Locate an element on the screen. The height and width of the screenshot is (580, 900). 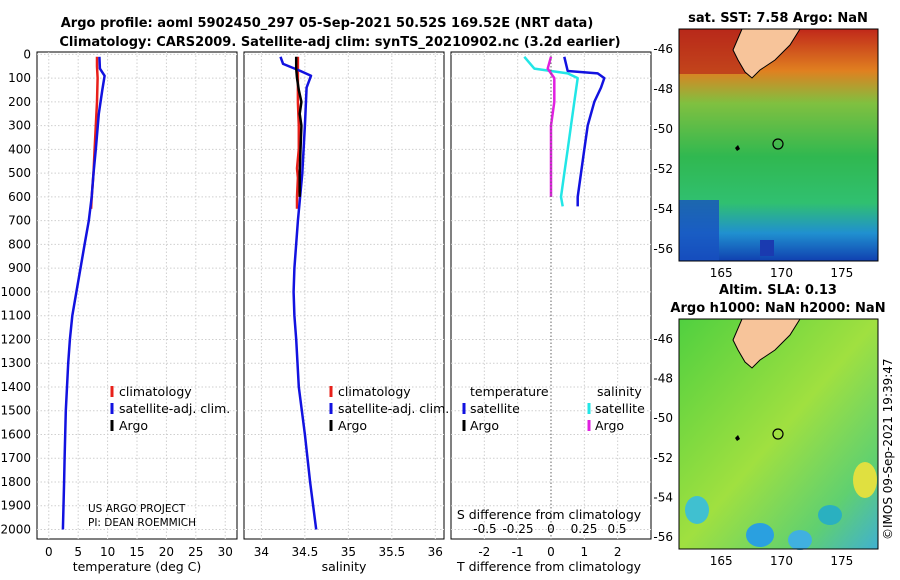
x-tick-label: -1 is located at coordinates (518, 552).